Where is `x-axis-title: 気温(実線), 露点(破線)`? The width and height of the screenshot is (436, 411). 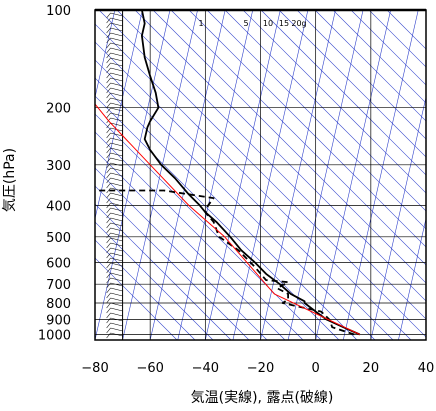 x-axis-title: 気温(実線), 露点(破線) is located at coordinates (262, 398).